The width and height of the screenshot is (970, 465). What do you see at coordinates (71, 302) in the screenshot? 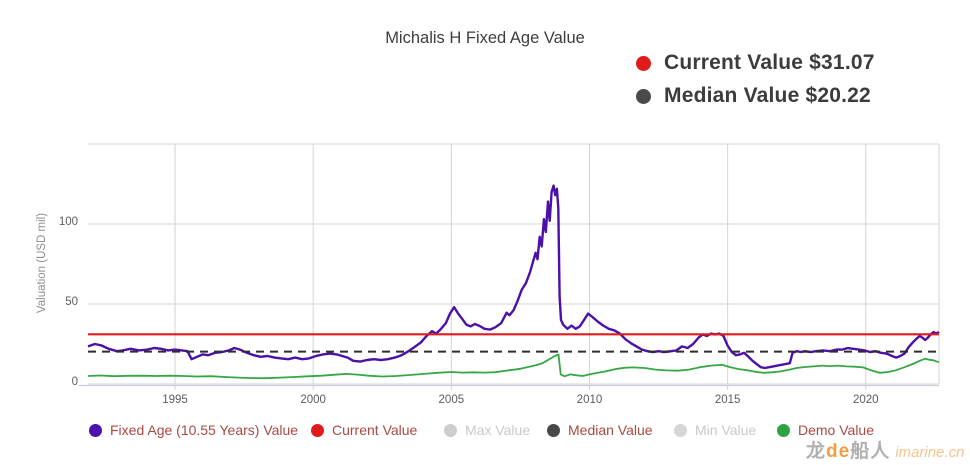
I see `y-tick-label-50: 50` at bounding box center [71, 302].